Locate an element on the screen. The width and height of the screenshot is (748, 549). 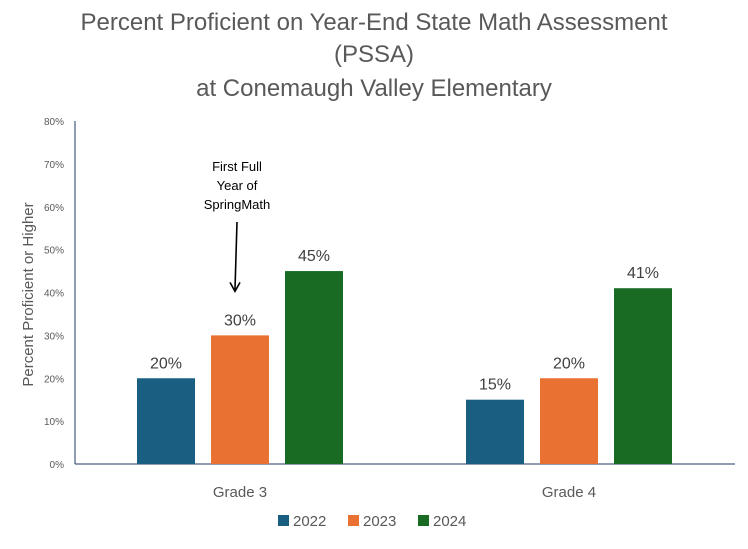
category-labels: Grade 3 Grade 4 is located at coordinates (404, 492).